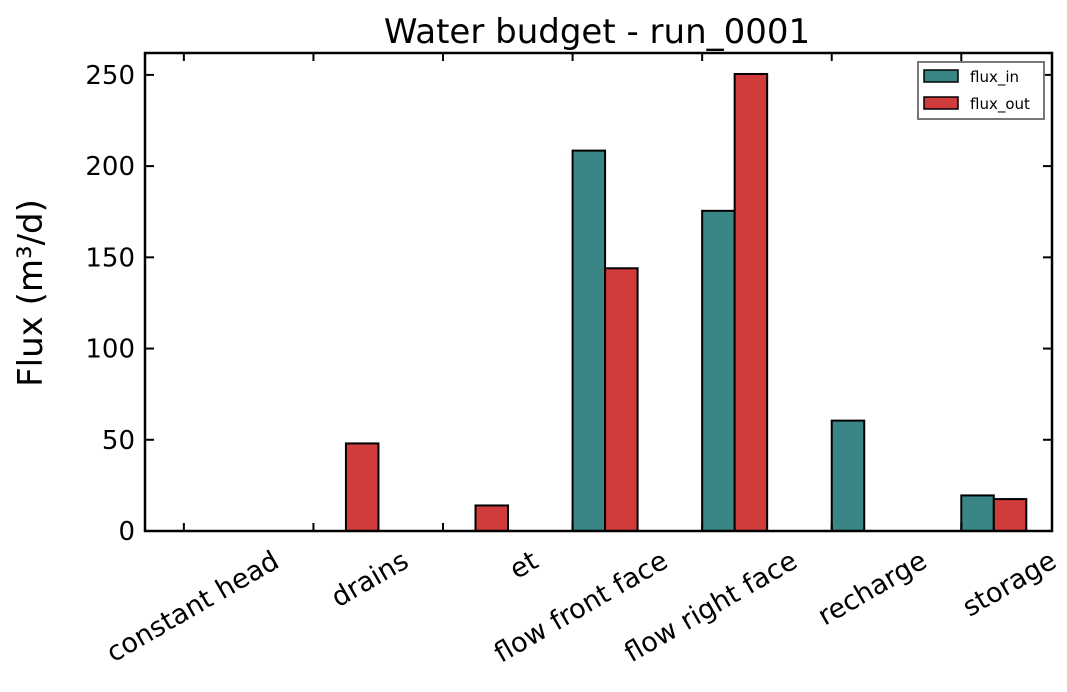  What do you see at coordinates (848, 475) in the screenshot?
I see `bar-flux_in-recharge` at bounding box center [848, 475].